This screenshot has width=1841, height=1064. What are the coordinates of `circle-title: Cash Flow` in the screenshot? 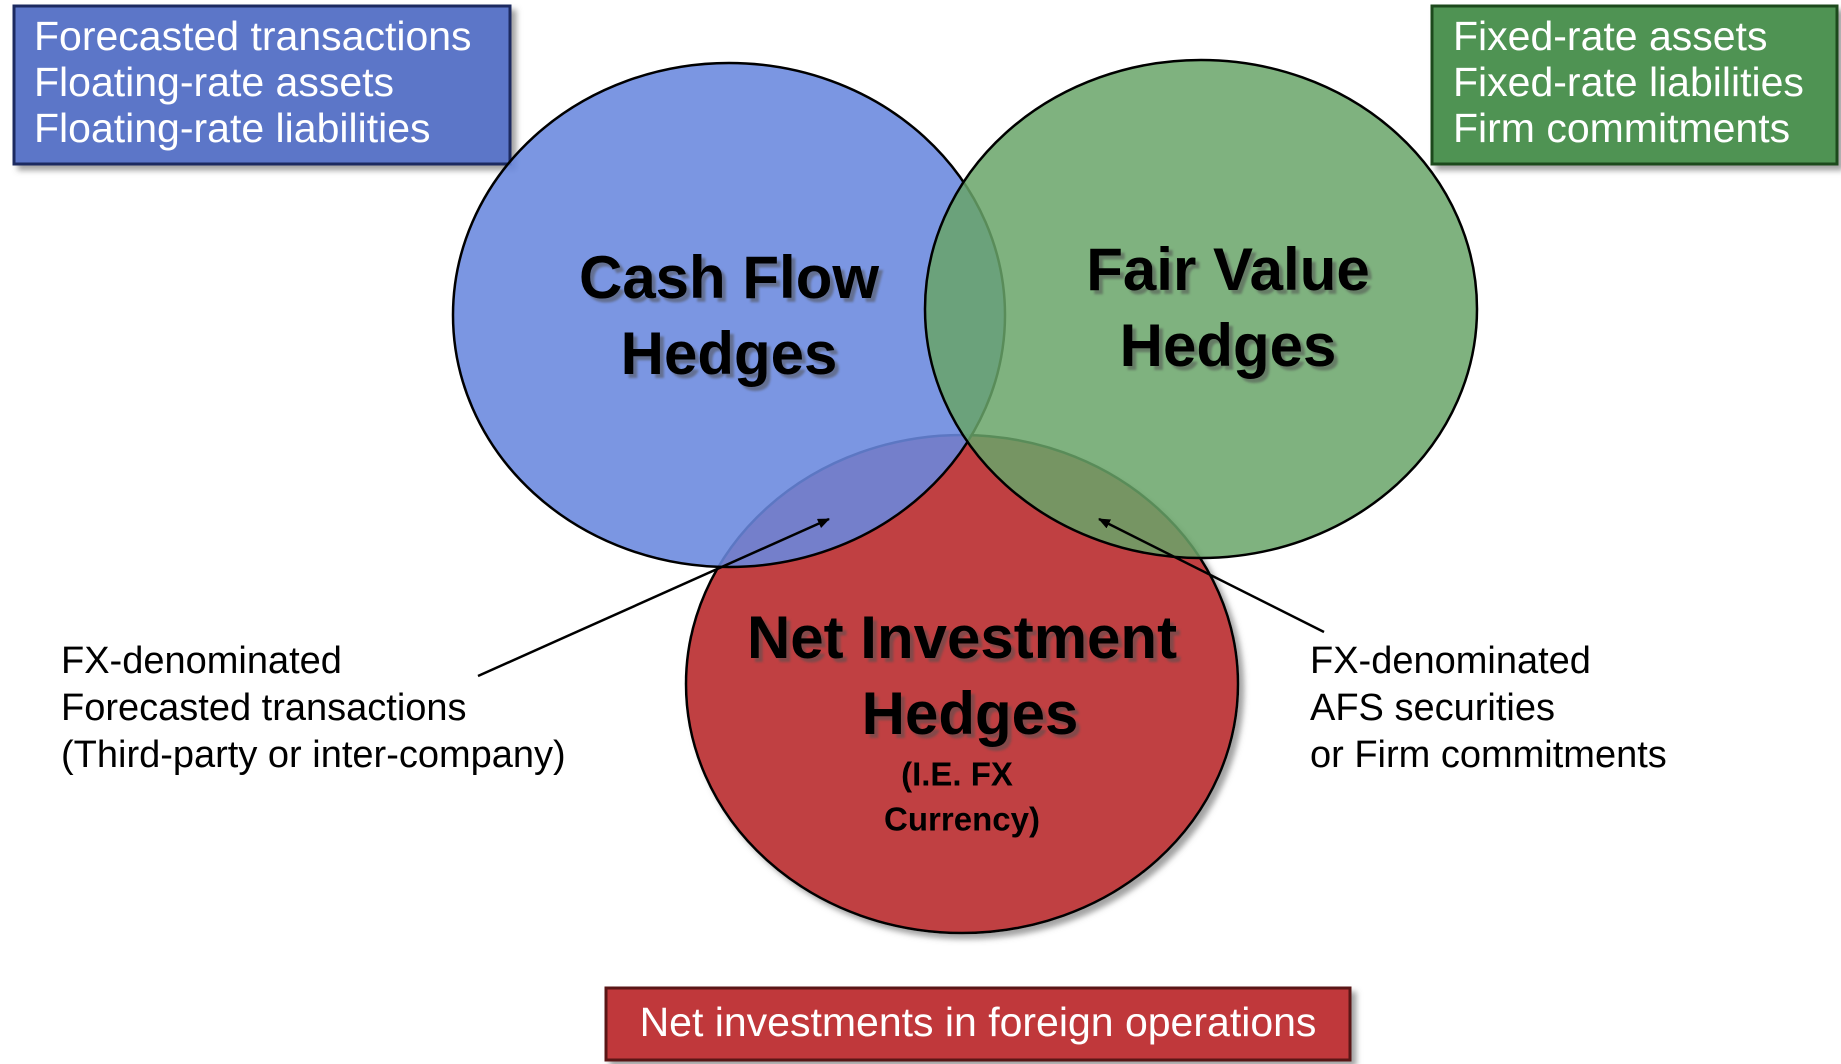 It's located at (729, 277).